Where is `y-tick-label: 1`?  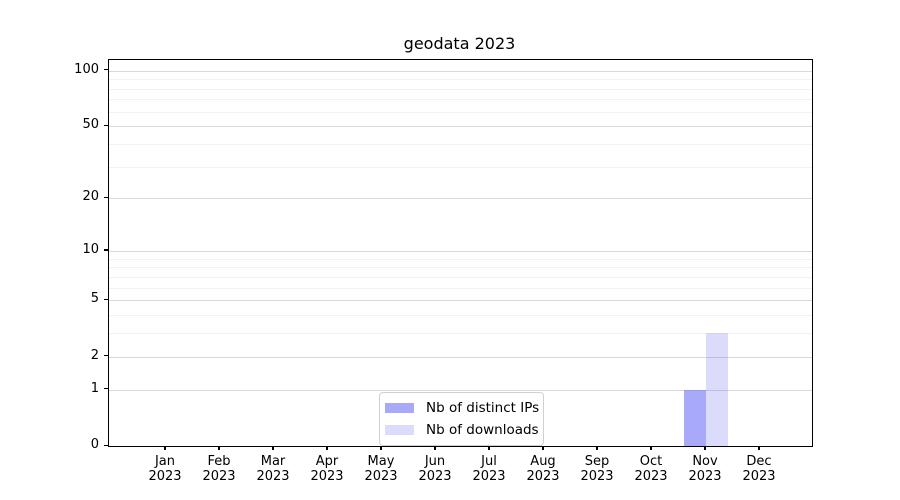 y-tick-label: 1 is located at coordinates (94, 388).